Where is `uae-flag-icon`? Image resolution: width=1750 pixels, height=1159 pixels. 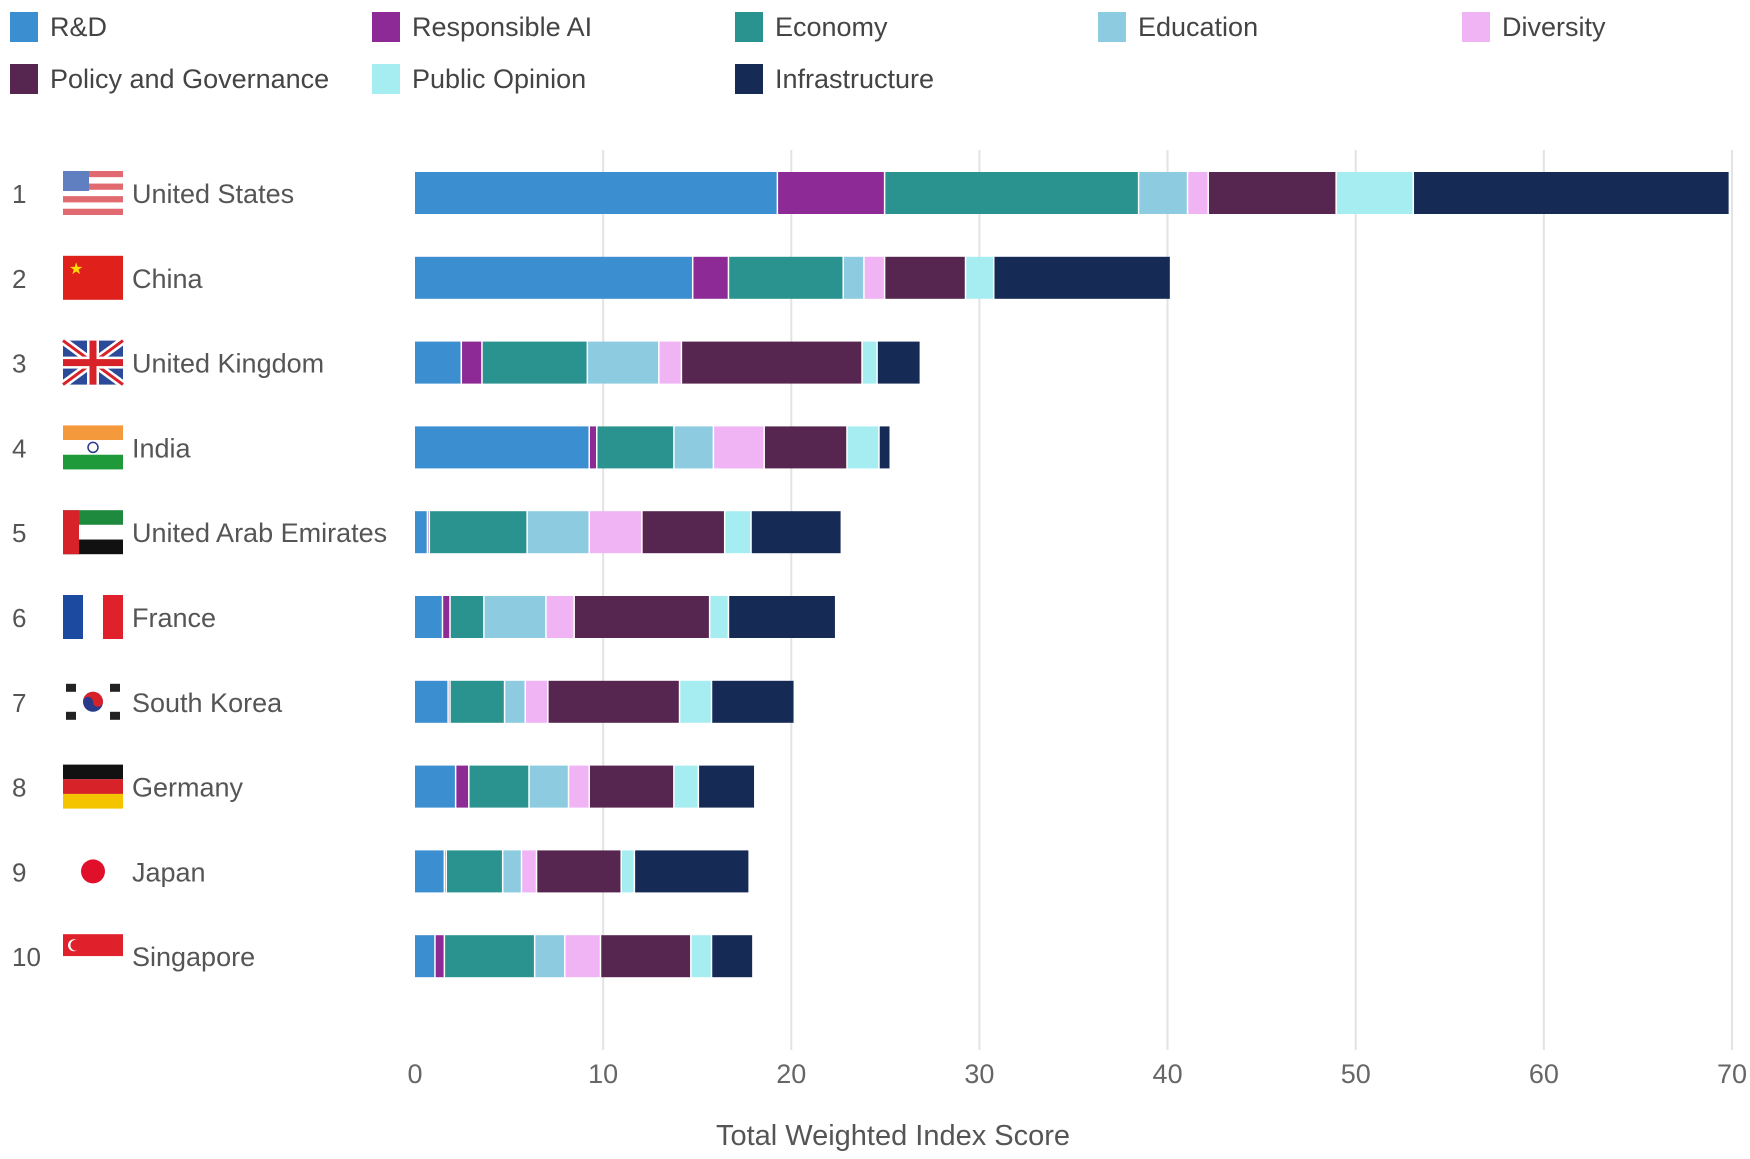 uae-flag-icon is located at coordinates (93, 532).